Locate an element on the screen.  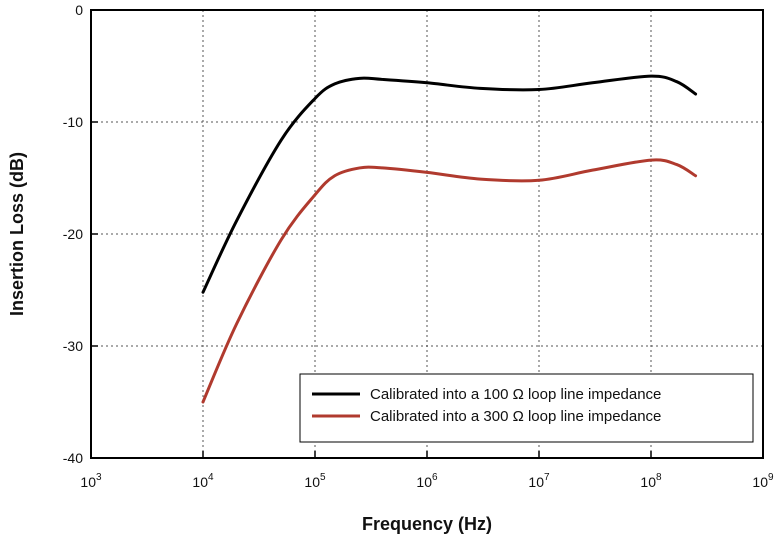
legend-box is located at coordinates (526, 408).